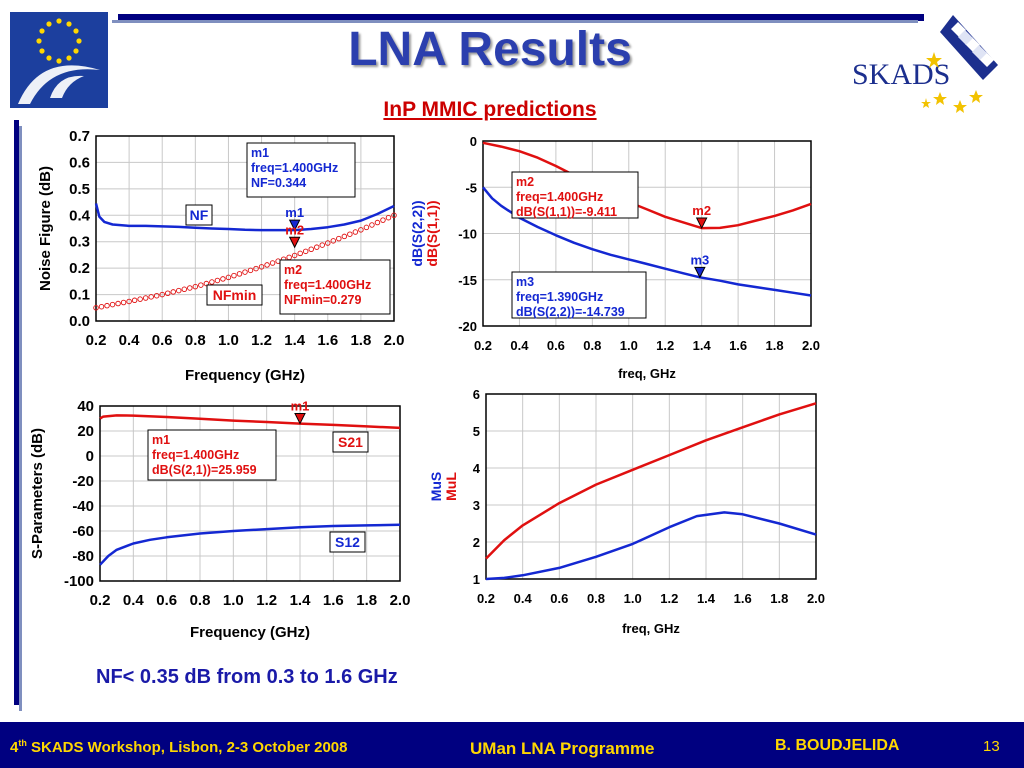 This screenshot has height=768, width=1024. I want to click on marker-triangle-m1, so click(300, 419).